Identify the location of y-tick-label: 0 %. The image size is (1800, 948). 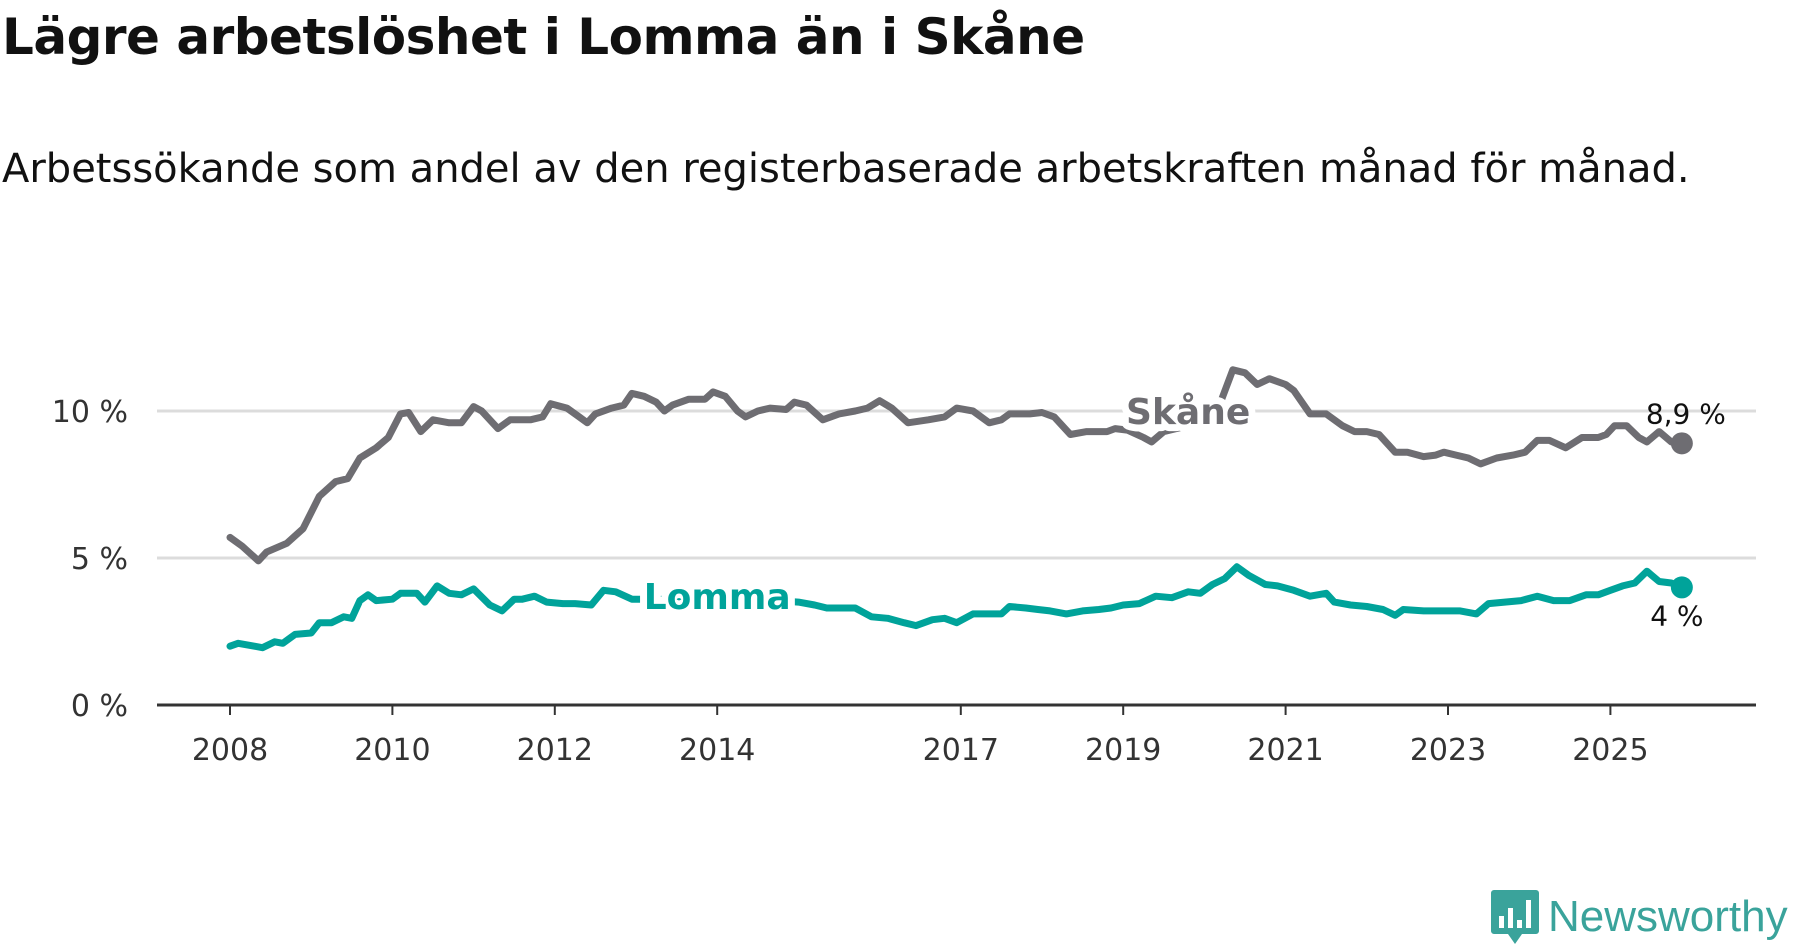
(99, 706).